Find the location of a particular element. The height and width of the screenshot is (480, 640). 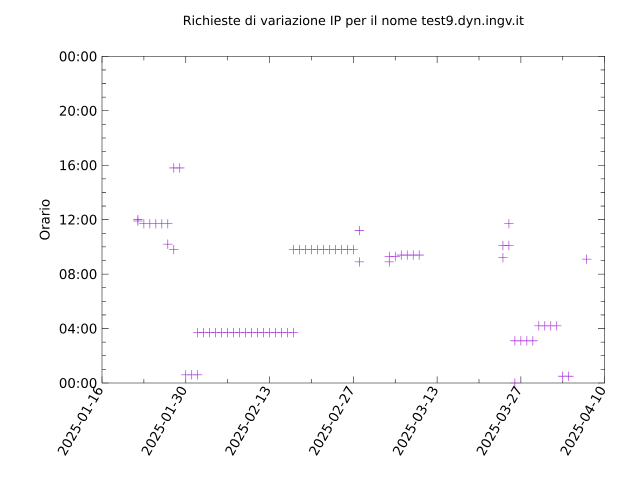

y-tick-label: 12:00 is located at coordinates (78, 219).